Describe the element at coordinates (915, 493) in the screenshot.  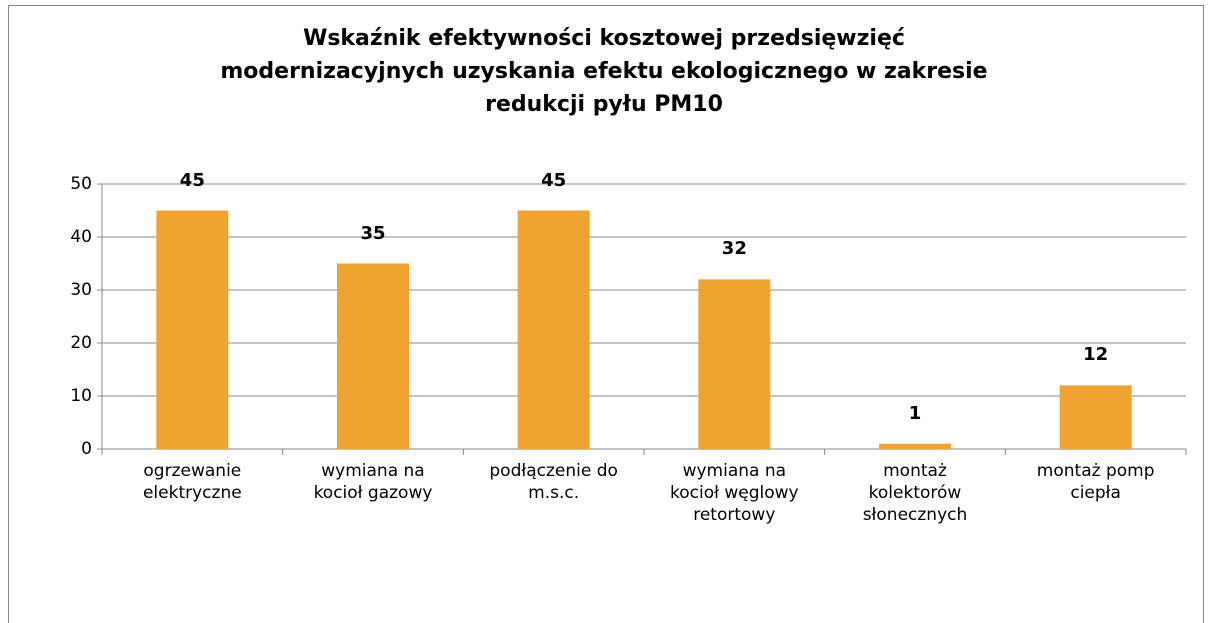
I see `x-tick-label: montaż kolektorów słonecznych` at that location.